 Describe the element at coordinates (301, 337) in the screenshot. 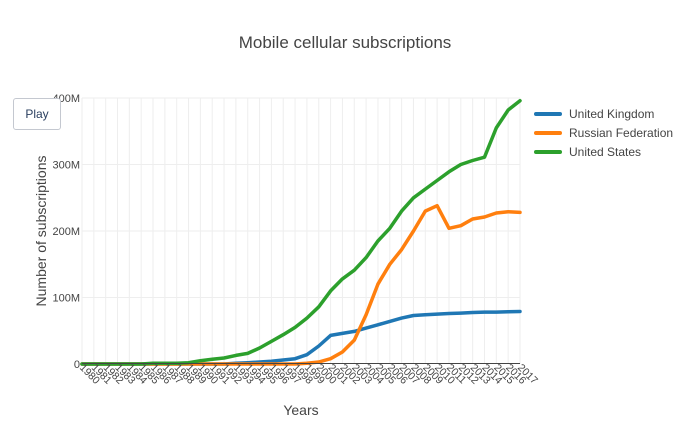

I see `series-line-united-kingdom` at that location.